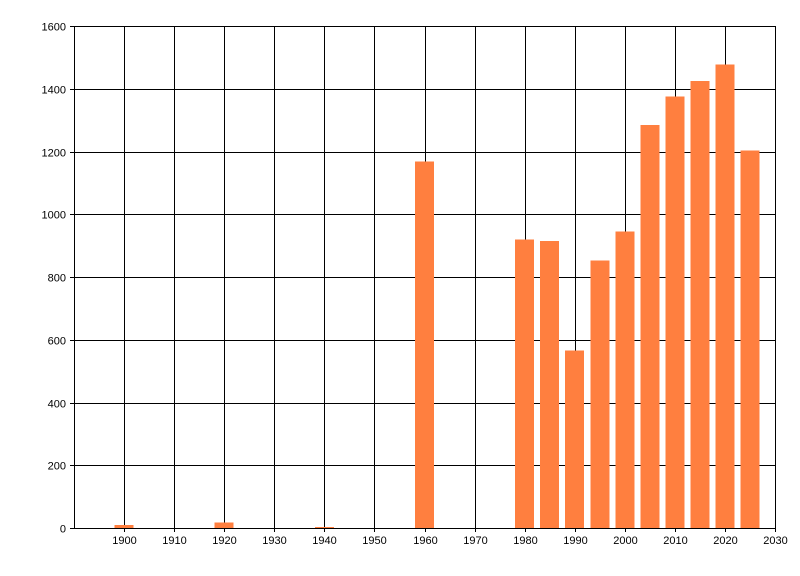 The image size is (800, 576). What do you see at coordinates (54, 91) in the screenshot?
I see `y-tick-label: 1400` at bounding box center [54, 91].